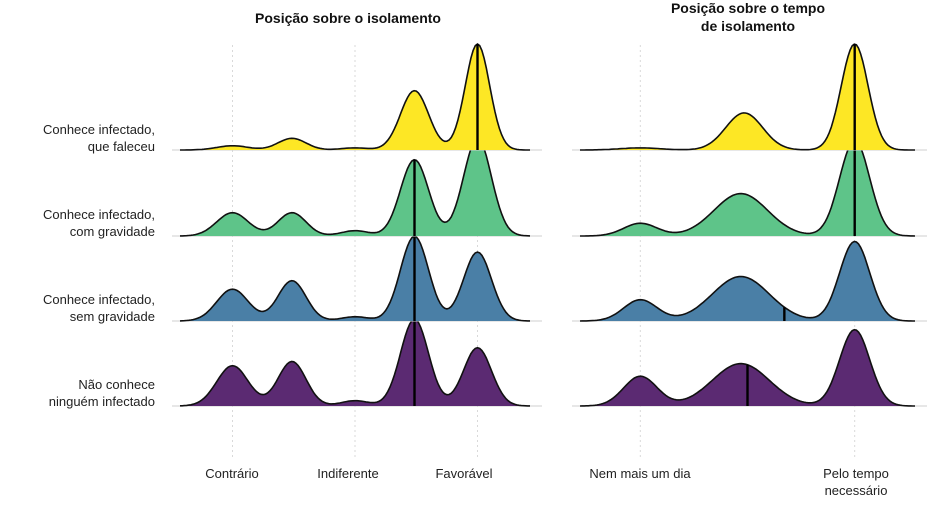 The height and width of the screenshot is (525, 932). I want to click on ridge-fill-panel1-row3, so click(355, 278).